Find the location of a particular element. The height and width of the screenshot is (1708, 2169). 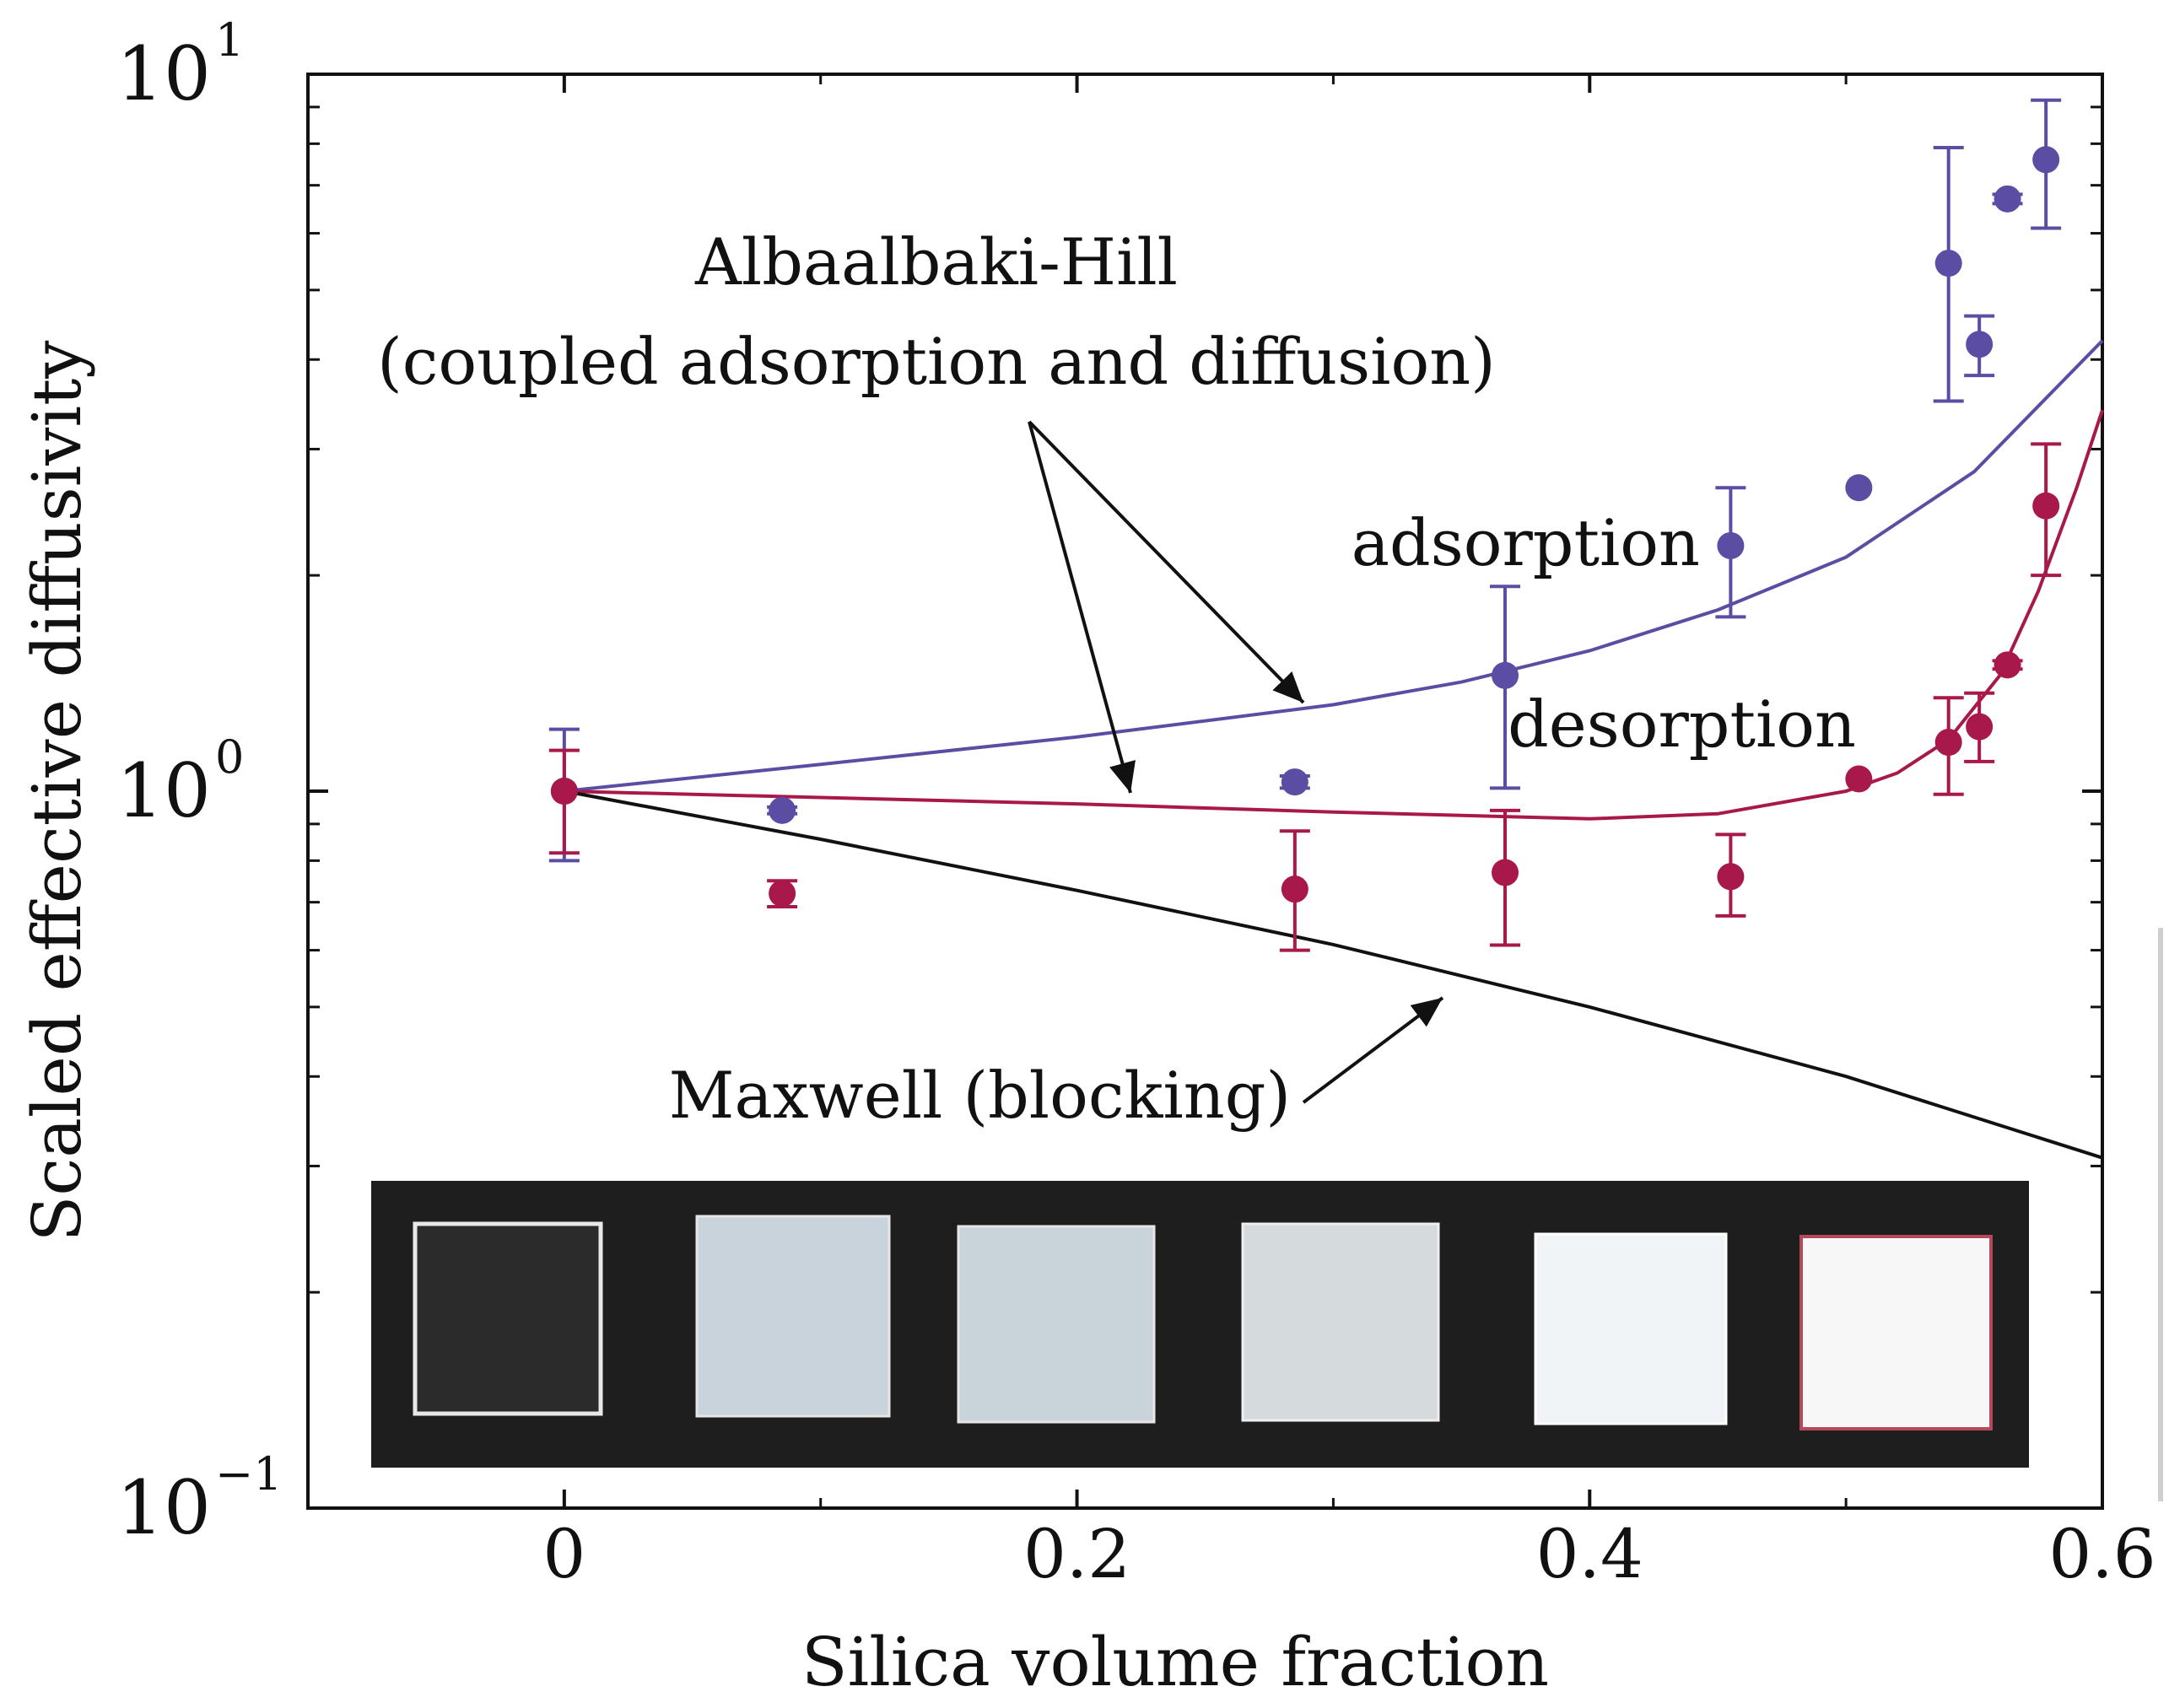

x-axis-label: Silica volume fraction is located at coordinates (1175, 1662).